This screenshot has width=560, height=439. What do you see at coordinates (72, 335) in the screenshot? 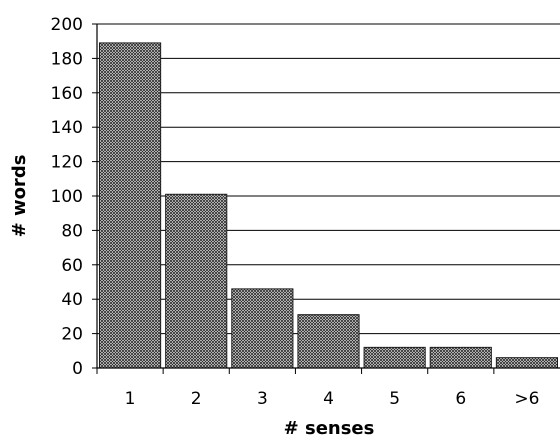
I see `y-tick-label: 20` at bounding box center [72, 335].